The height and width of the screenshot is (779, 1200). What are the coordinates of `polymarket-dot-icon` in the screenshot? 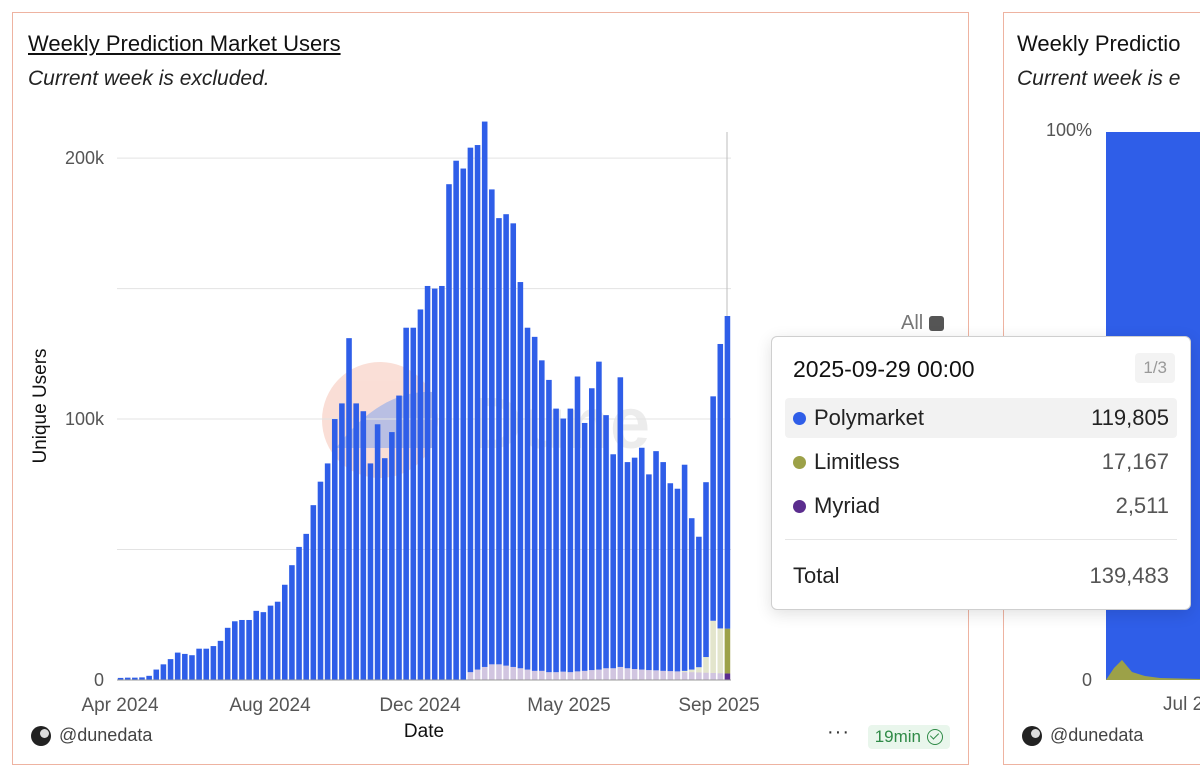 It's located at (799, 418).